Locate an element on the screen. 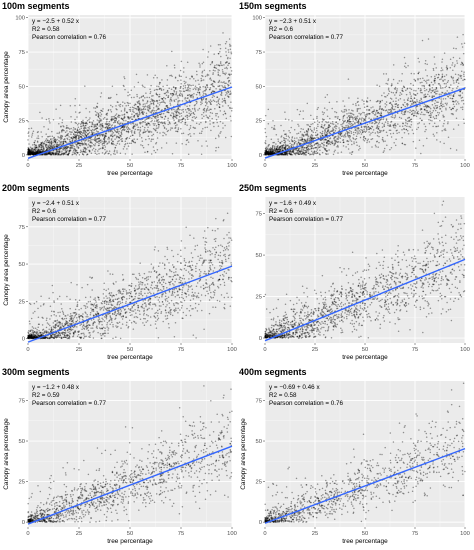 This screenshot has height=550, width=474. y-tick-label: 0 is located at coordinates (260, 156).